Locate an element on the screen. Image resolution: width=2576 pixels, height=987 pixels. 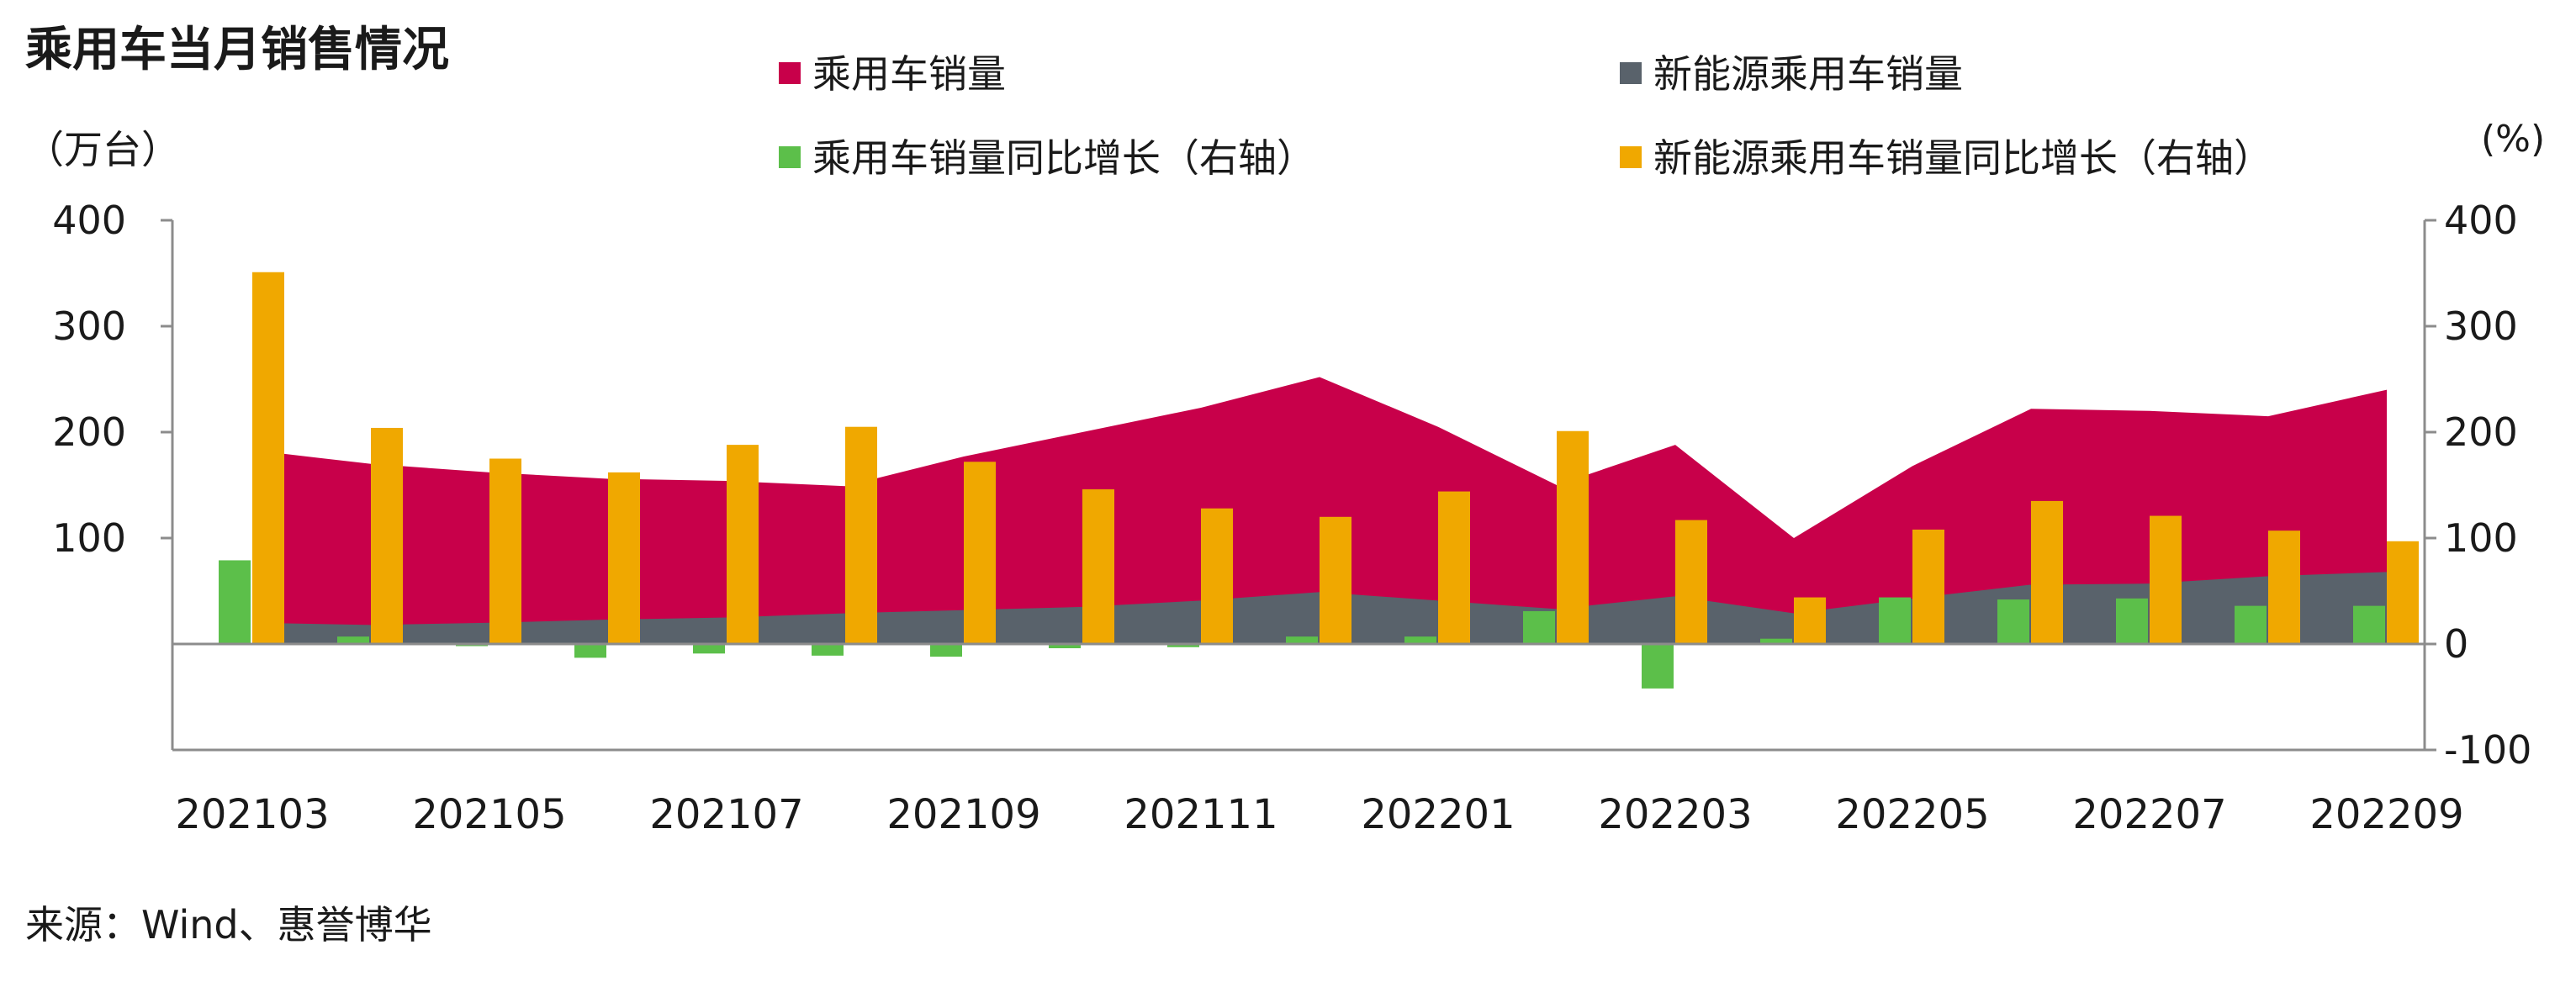
legend-label-2: 新能源乘用车销量 is located at coordinates (1808, 74).